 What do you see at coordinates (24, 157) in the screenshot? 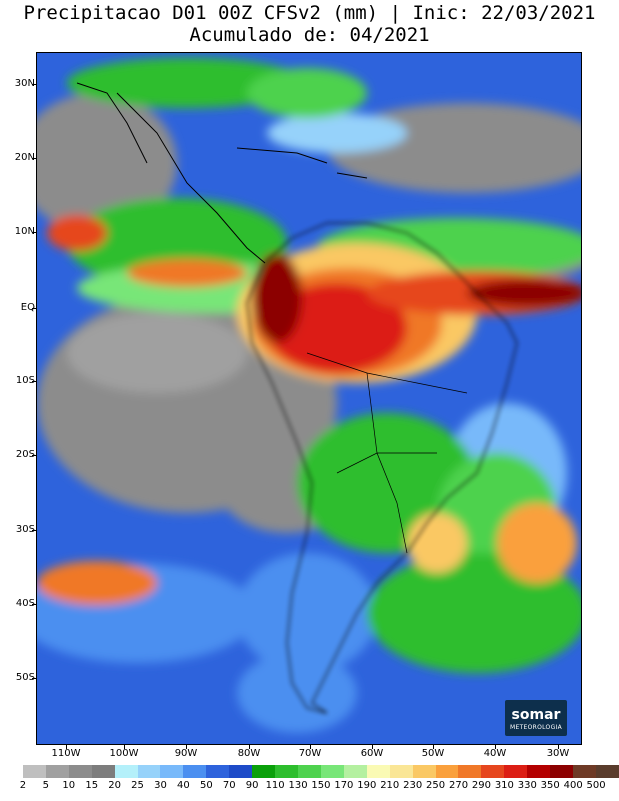
I see `lat-label: 20N` at bounding box center [24, 157].